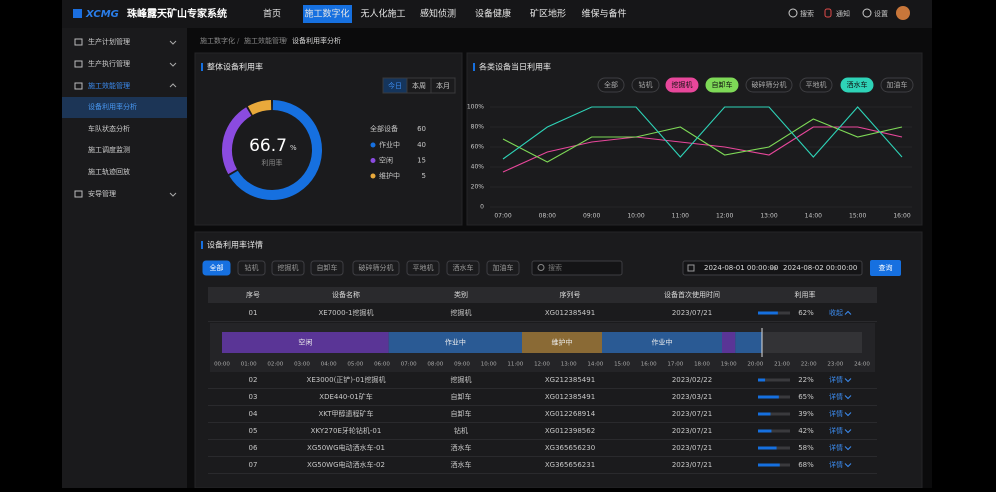  I want to click on row-action: 收起, so click(836, 312).